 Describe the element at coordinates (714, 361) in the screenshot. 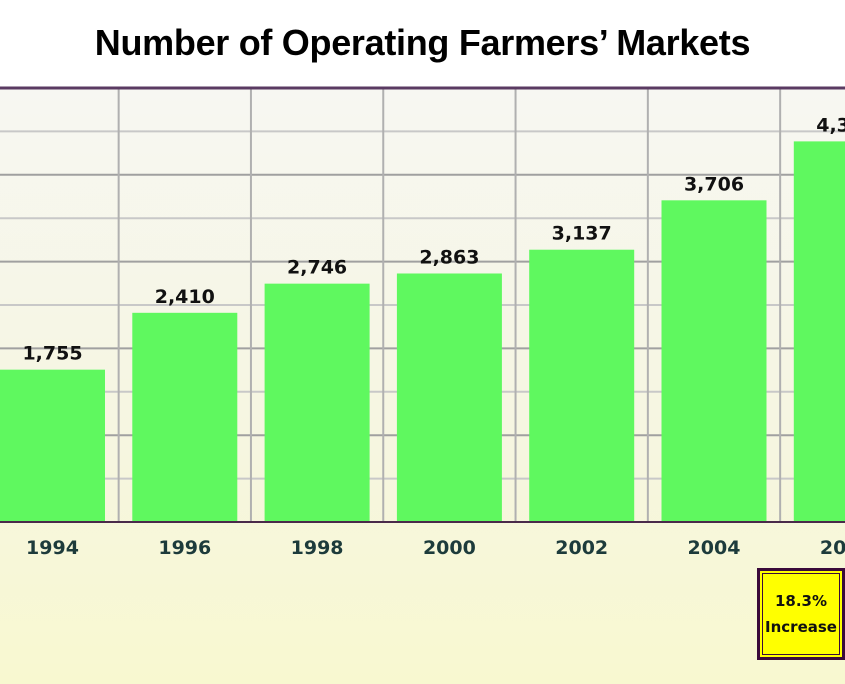

I see `bar-2004` at that location.